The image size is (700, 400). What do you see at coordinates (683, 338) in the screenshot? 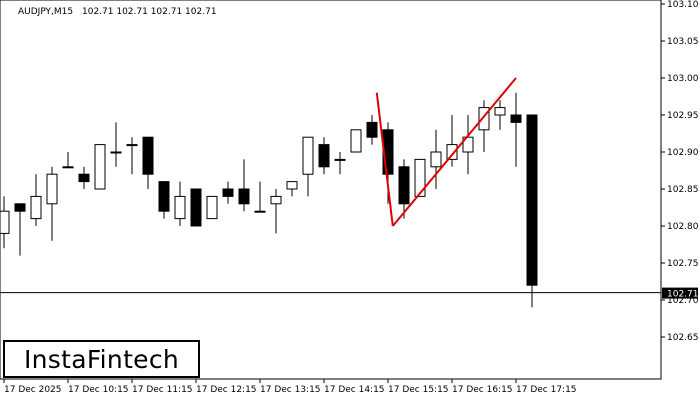
I see `y-tick-label: 102.65` at bounding box center [683, 338].